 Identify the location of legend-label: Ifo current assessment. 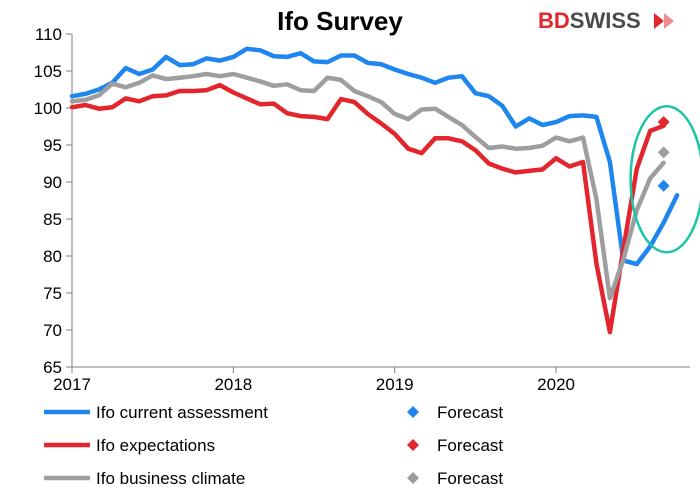
(182, 412).